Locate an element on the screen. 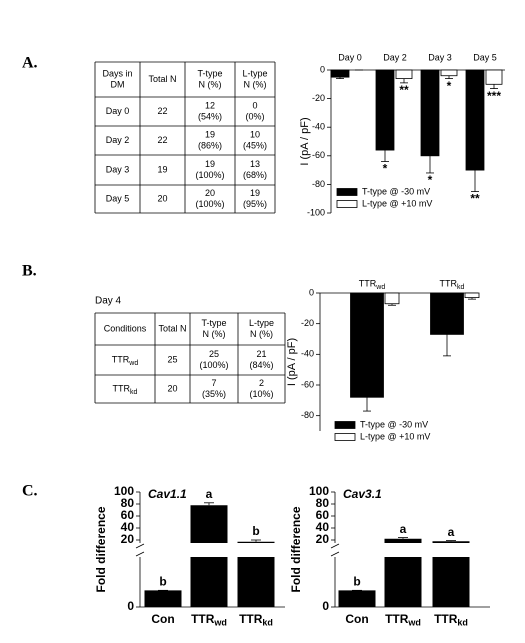 The image size is (525, 643). table-cell: 10 is located at coordinates (255, 134).